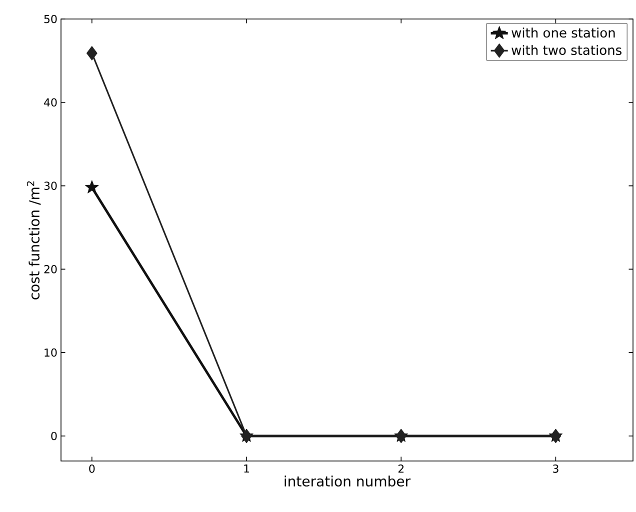  Describe the element at coordinates (92, 468) in the screenshot. I see `x-tick-label: 0` at that location.